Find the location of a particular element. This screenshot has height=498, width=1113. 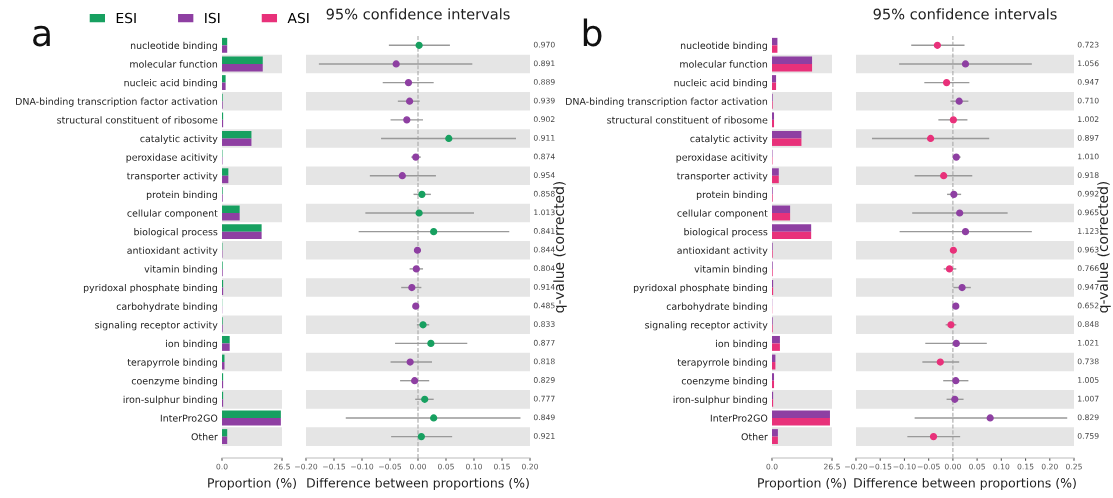

legend-label: ISI is located at coordinates (212, 18).